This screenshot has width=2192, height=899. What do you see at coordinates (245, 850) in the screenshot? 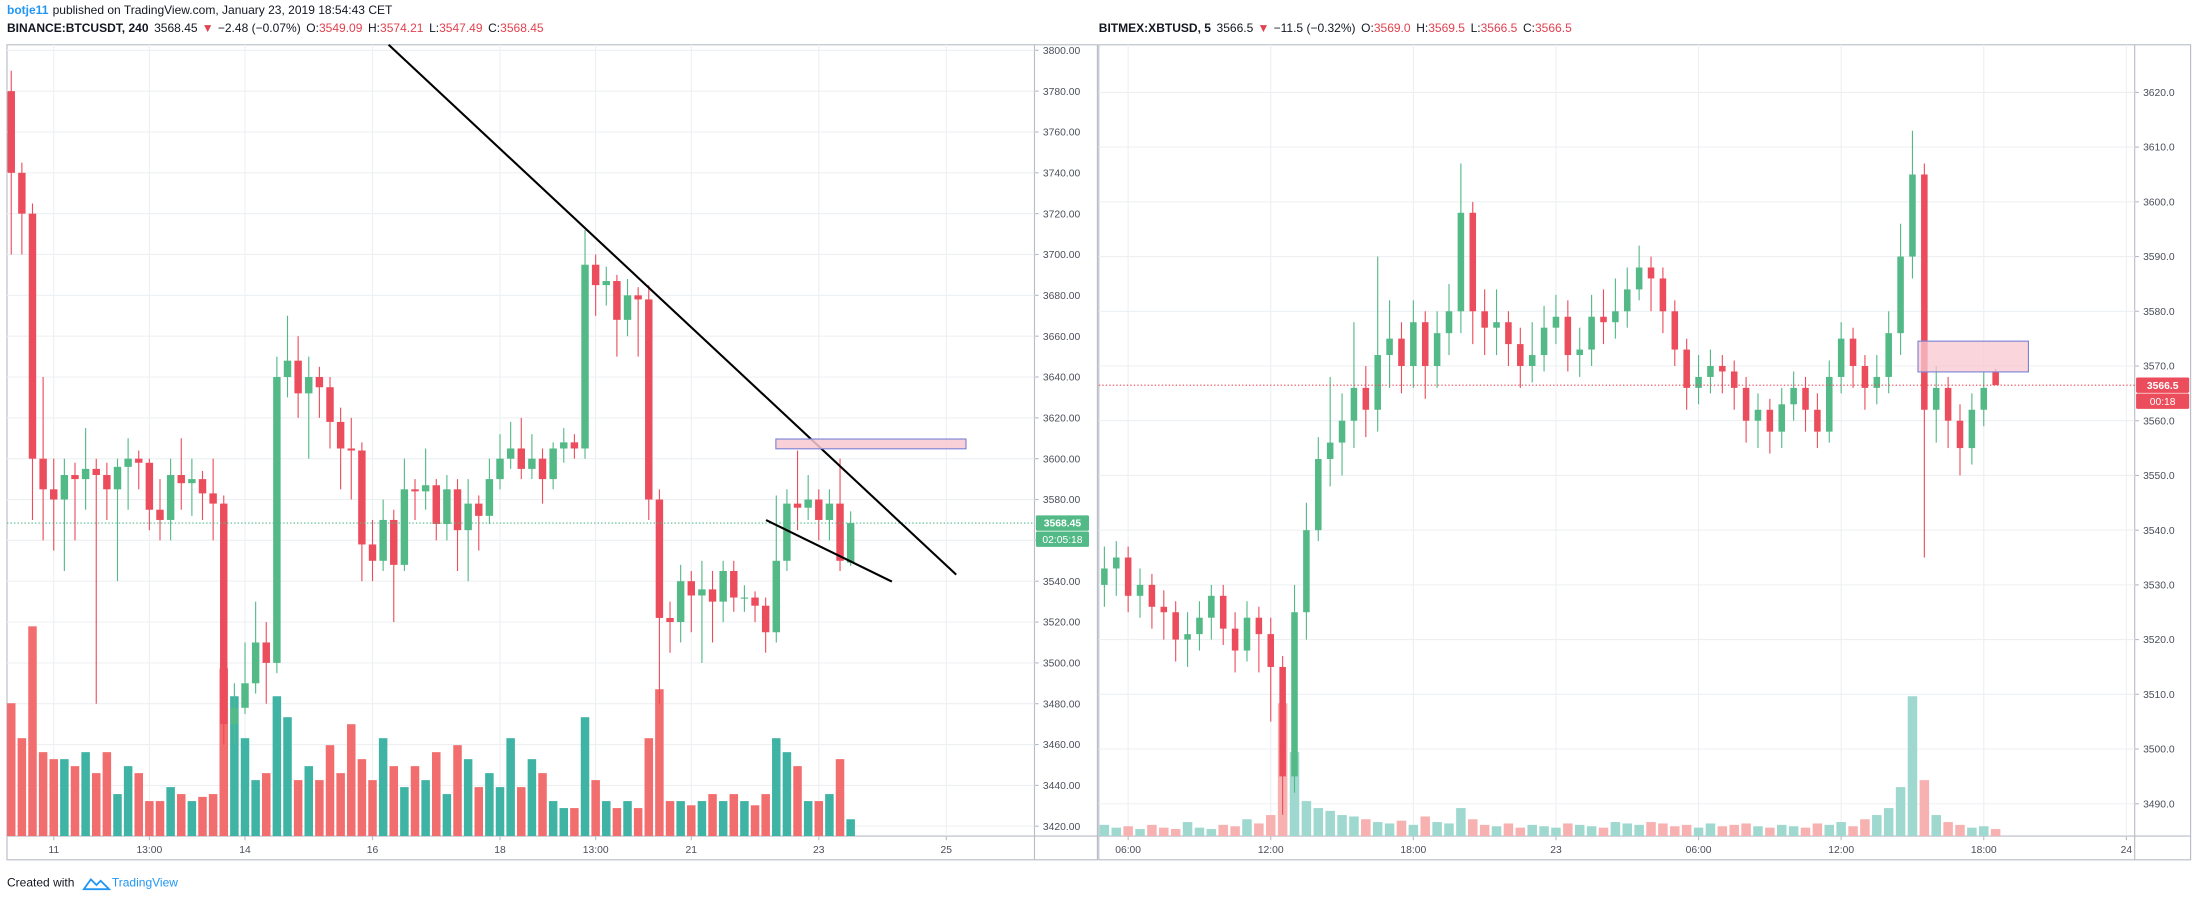
I see `x-tick-label: 14` at bounding box center [245, 850].